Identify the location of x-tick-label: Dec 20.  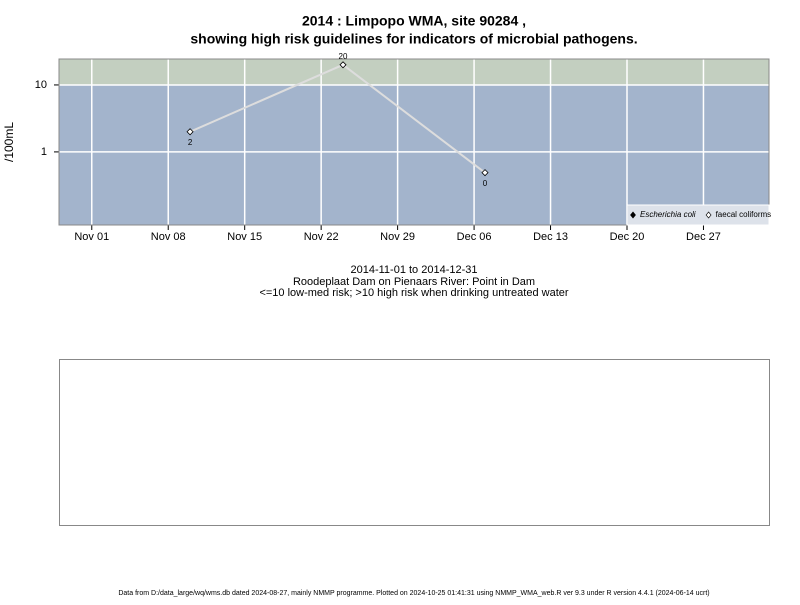
(627, 237).